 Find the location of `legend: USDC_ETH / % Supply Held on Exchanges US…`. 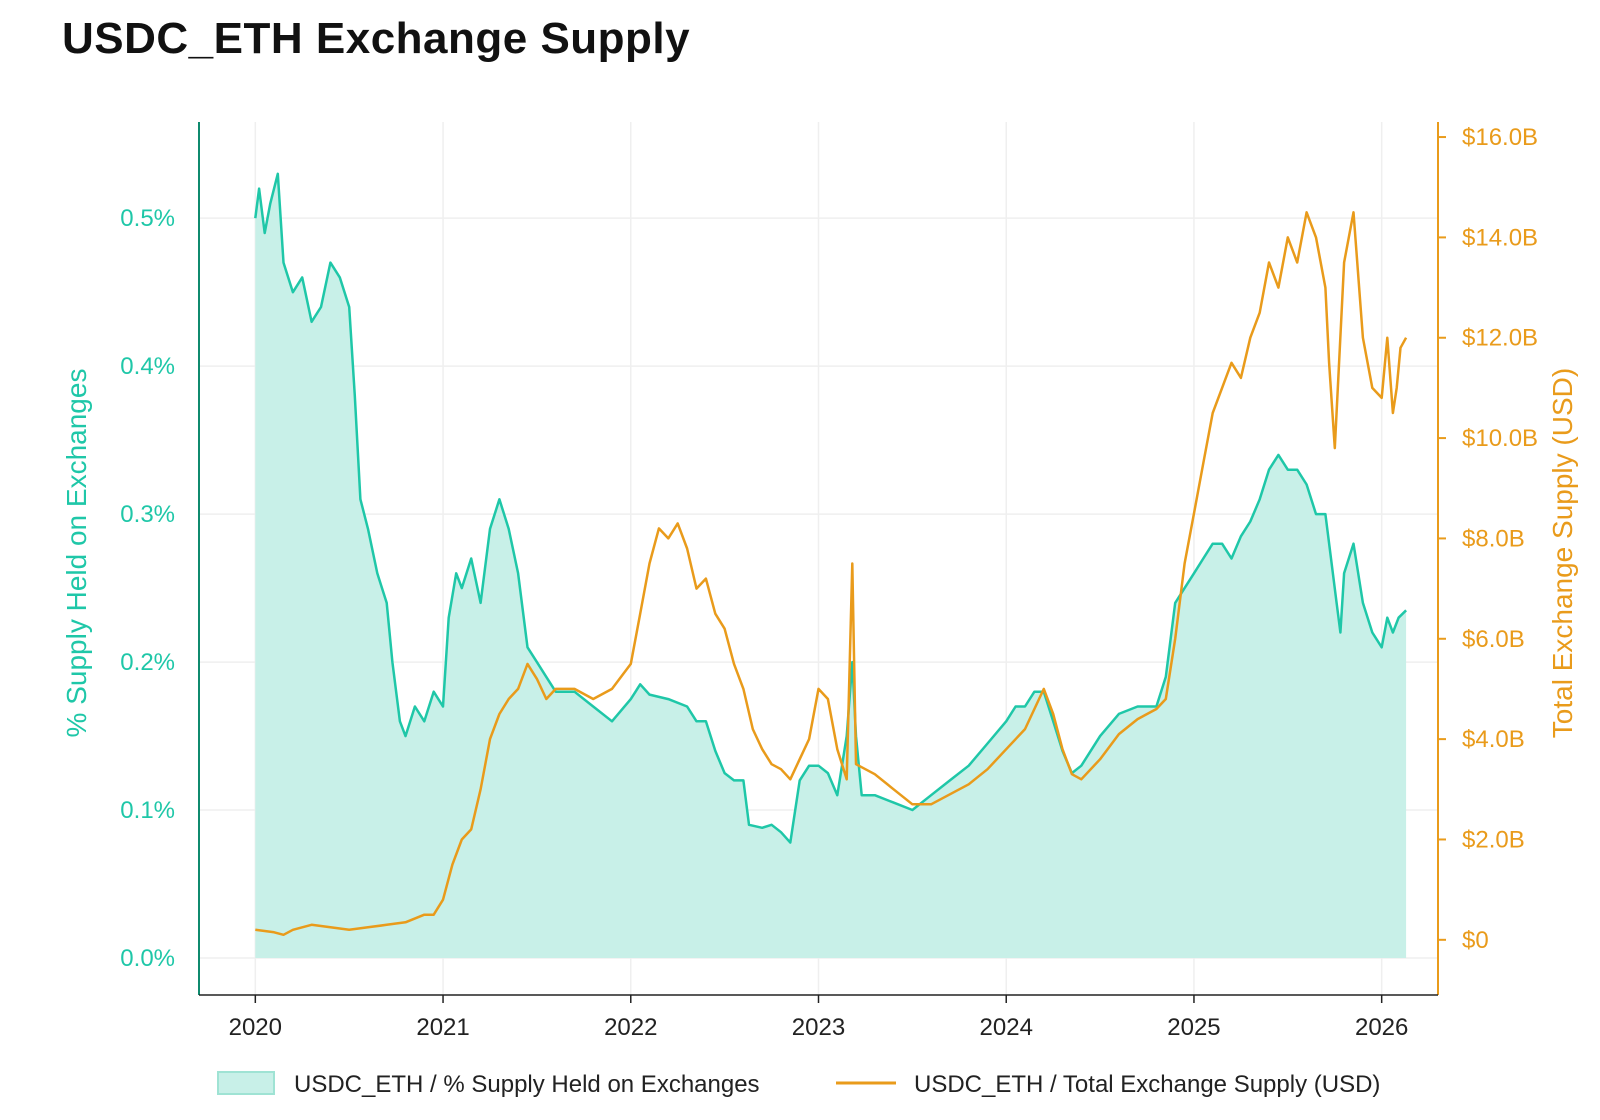

legend: USDC_ETH / % Supply Held on Exchanges US… is located at coordinates (798, 1084).